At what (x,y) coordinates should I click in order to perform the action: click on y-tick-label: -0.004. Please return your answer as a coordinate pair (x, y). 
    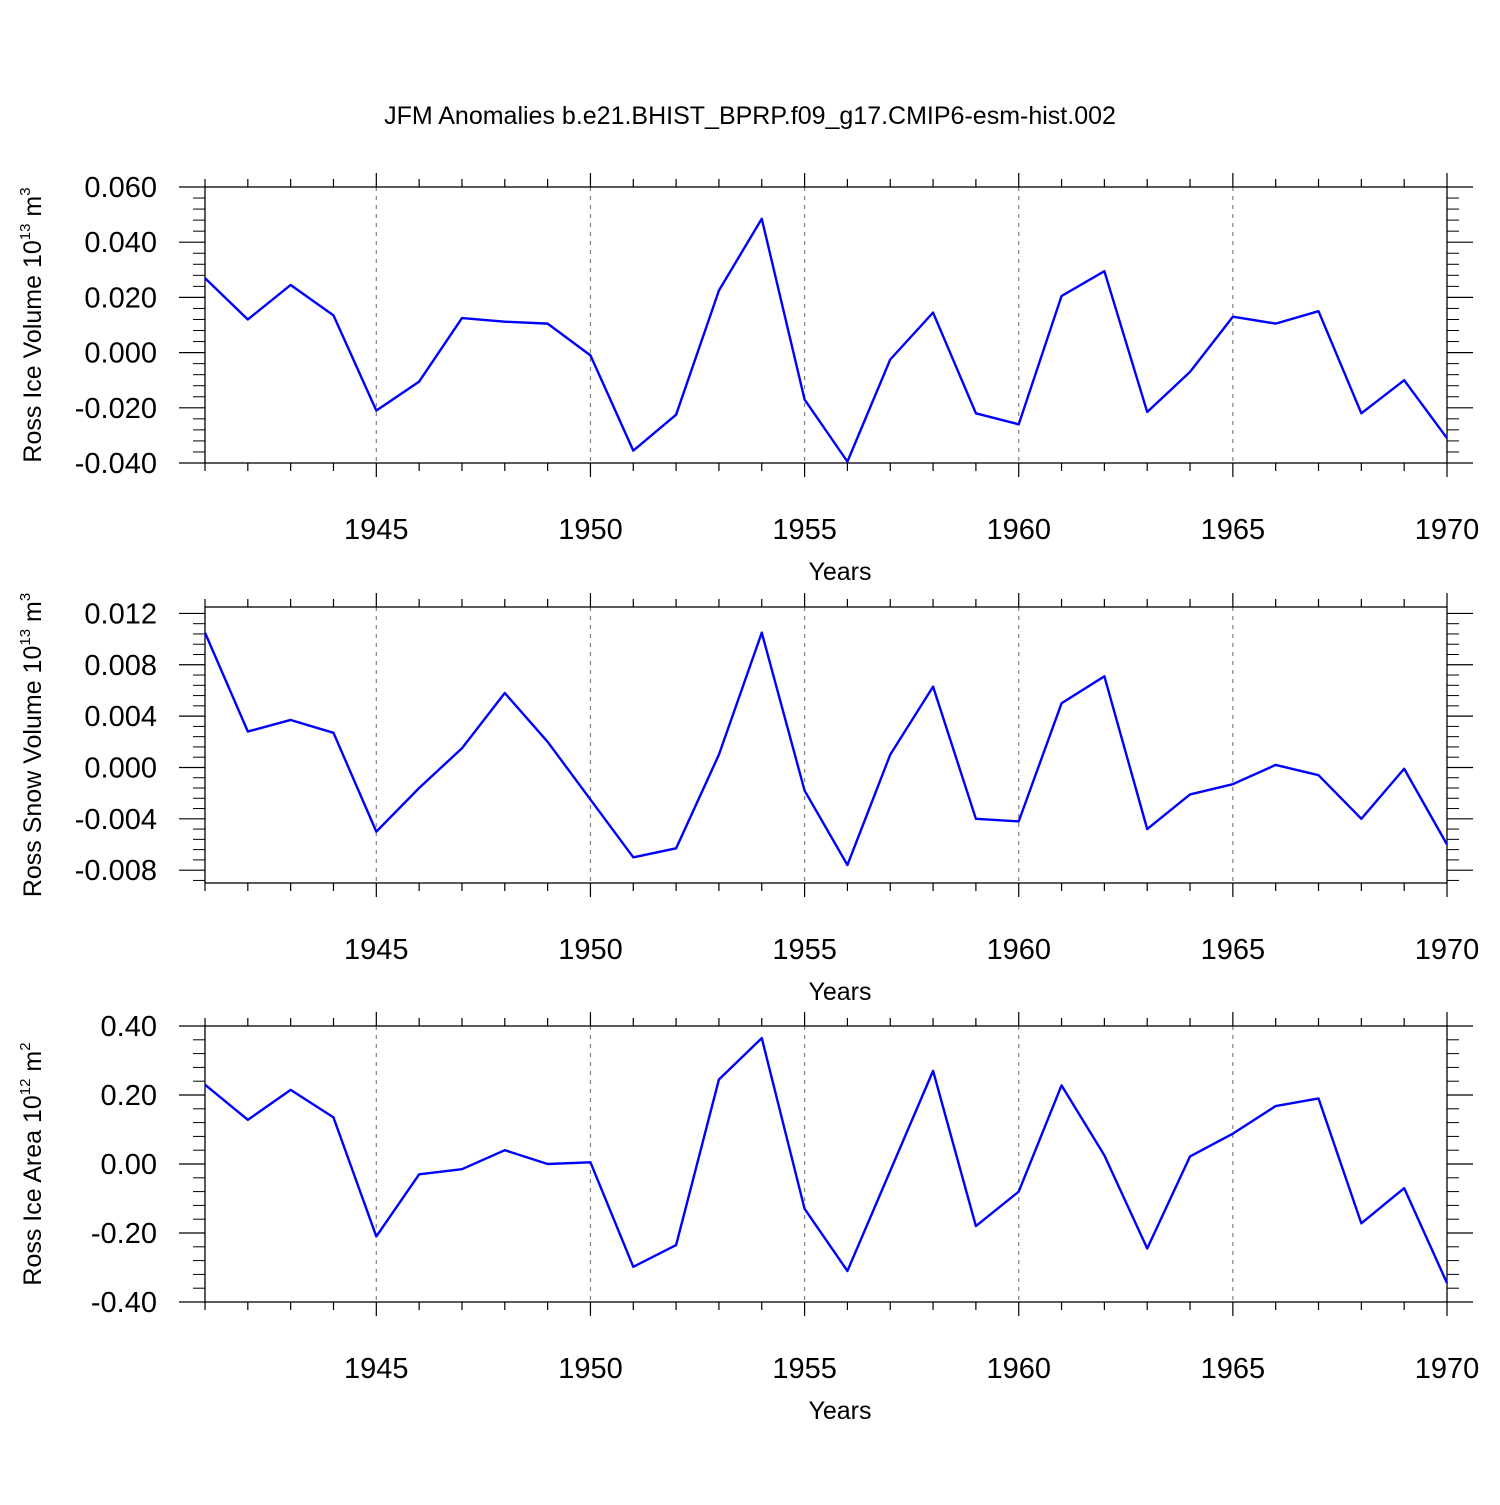
    Looking at the image, I should click on (116, 820).